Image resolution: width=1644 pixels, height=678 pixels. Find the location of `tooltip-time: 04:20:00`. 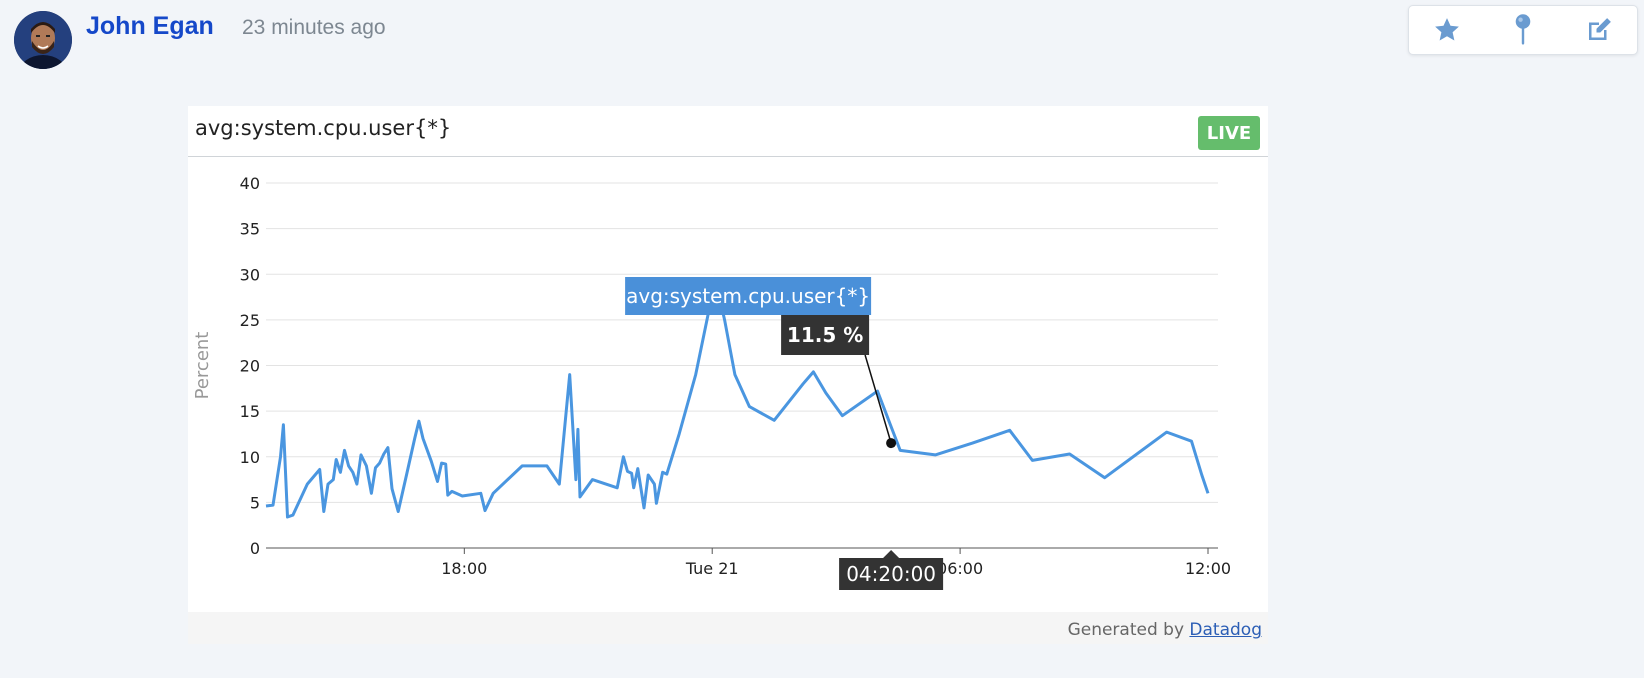

tooltip-time: 04:20:00 is located at coordinates (891, 570).